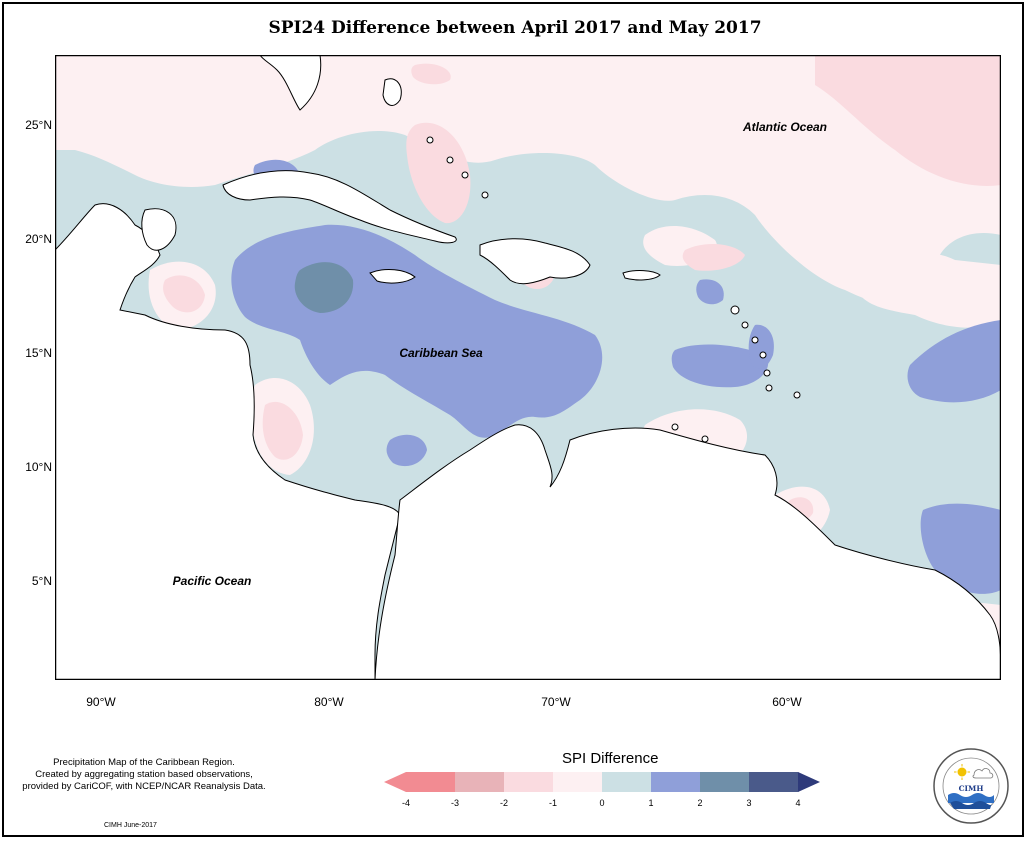  Describe the element at coordinates (613, 289) in the screenshot. I see `lesser-antilles` at that location.